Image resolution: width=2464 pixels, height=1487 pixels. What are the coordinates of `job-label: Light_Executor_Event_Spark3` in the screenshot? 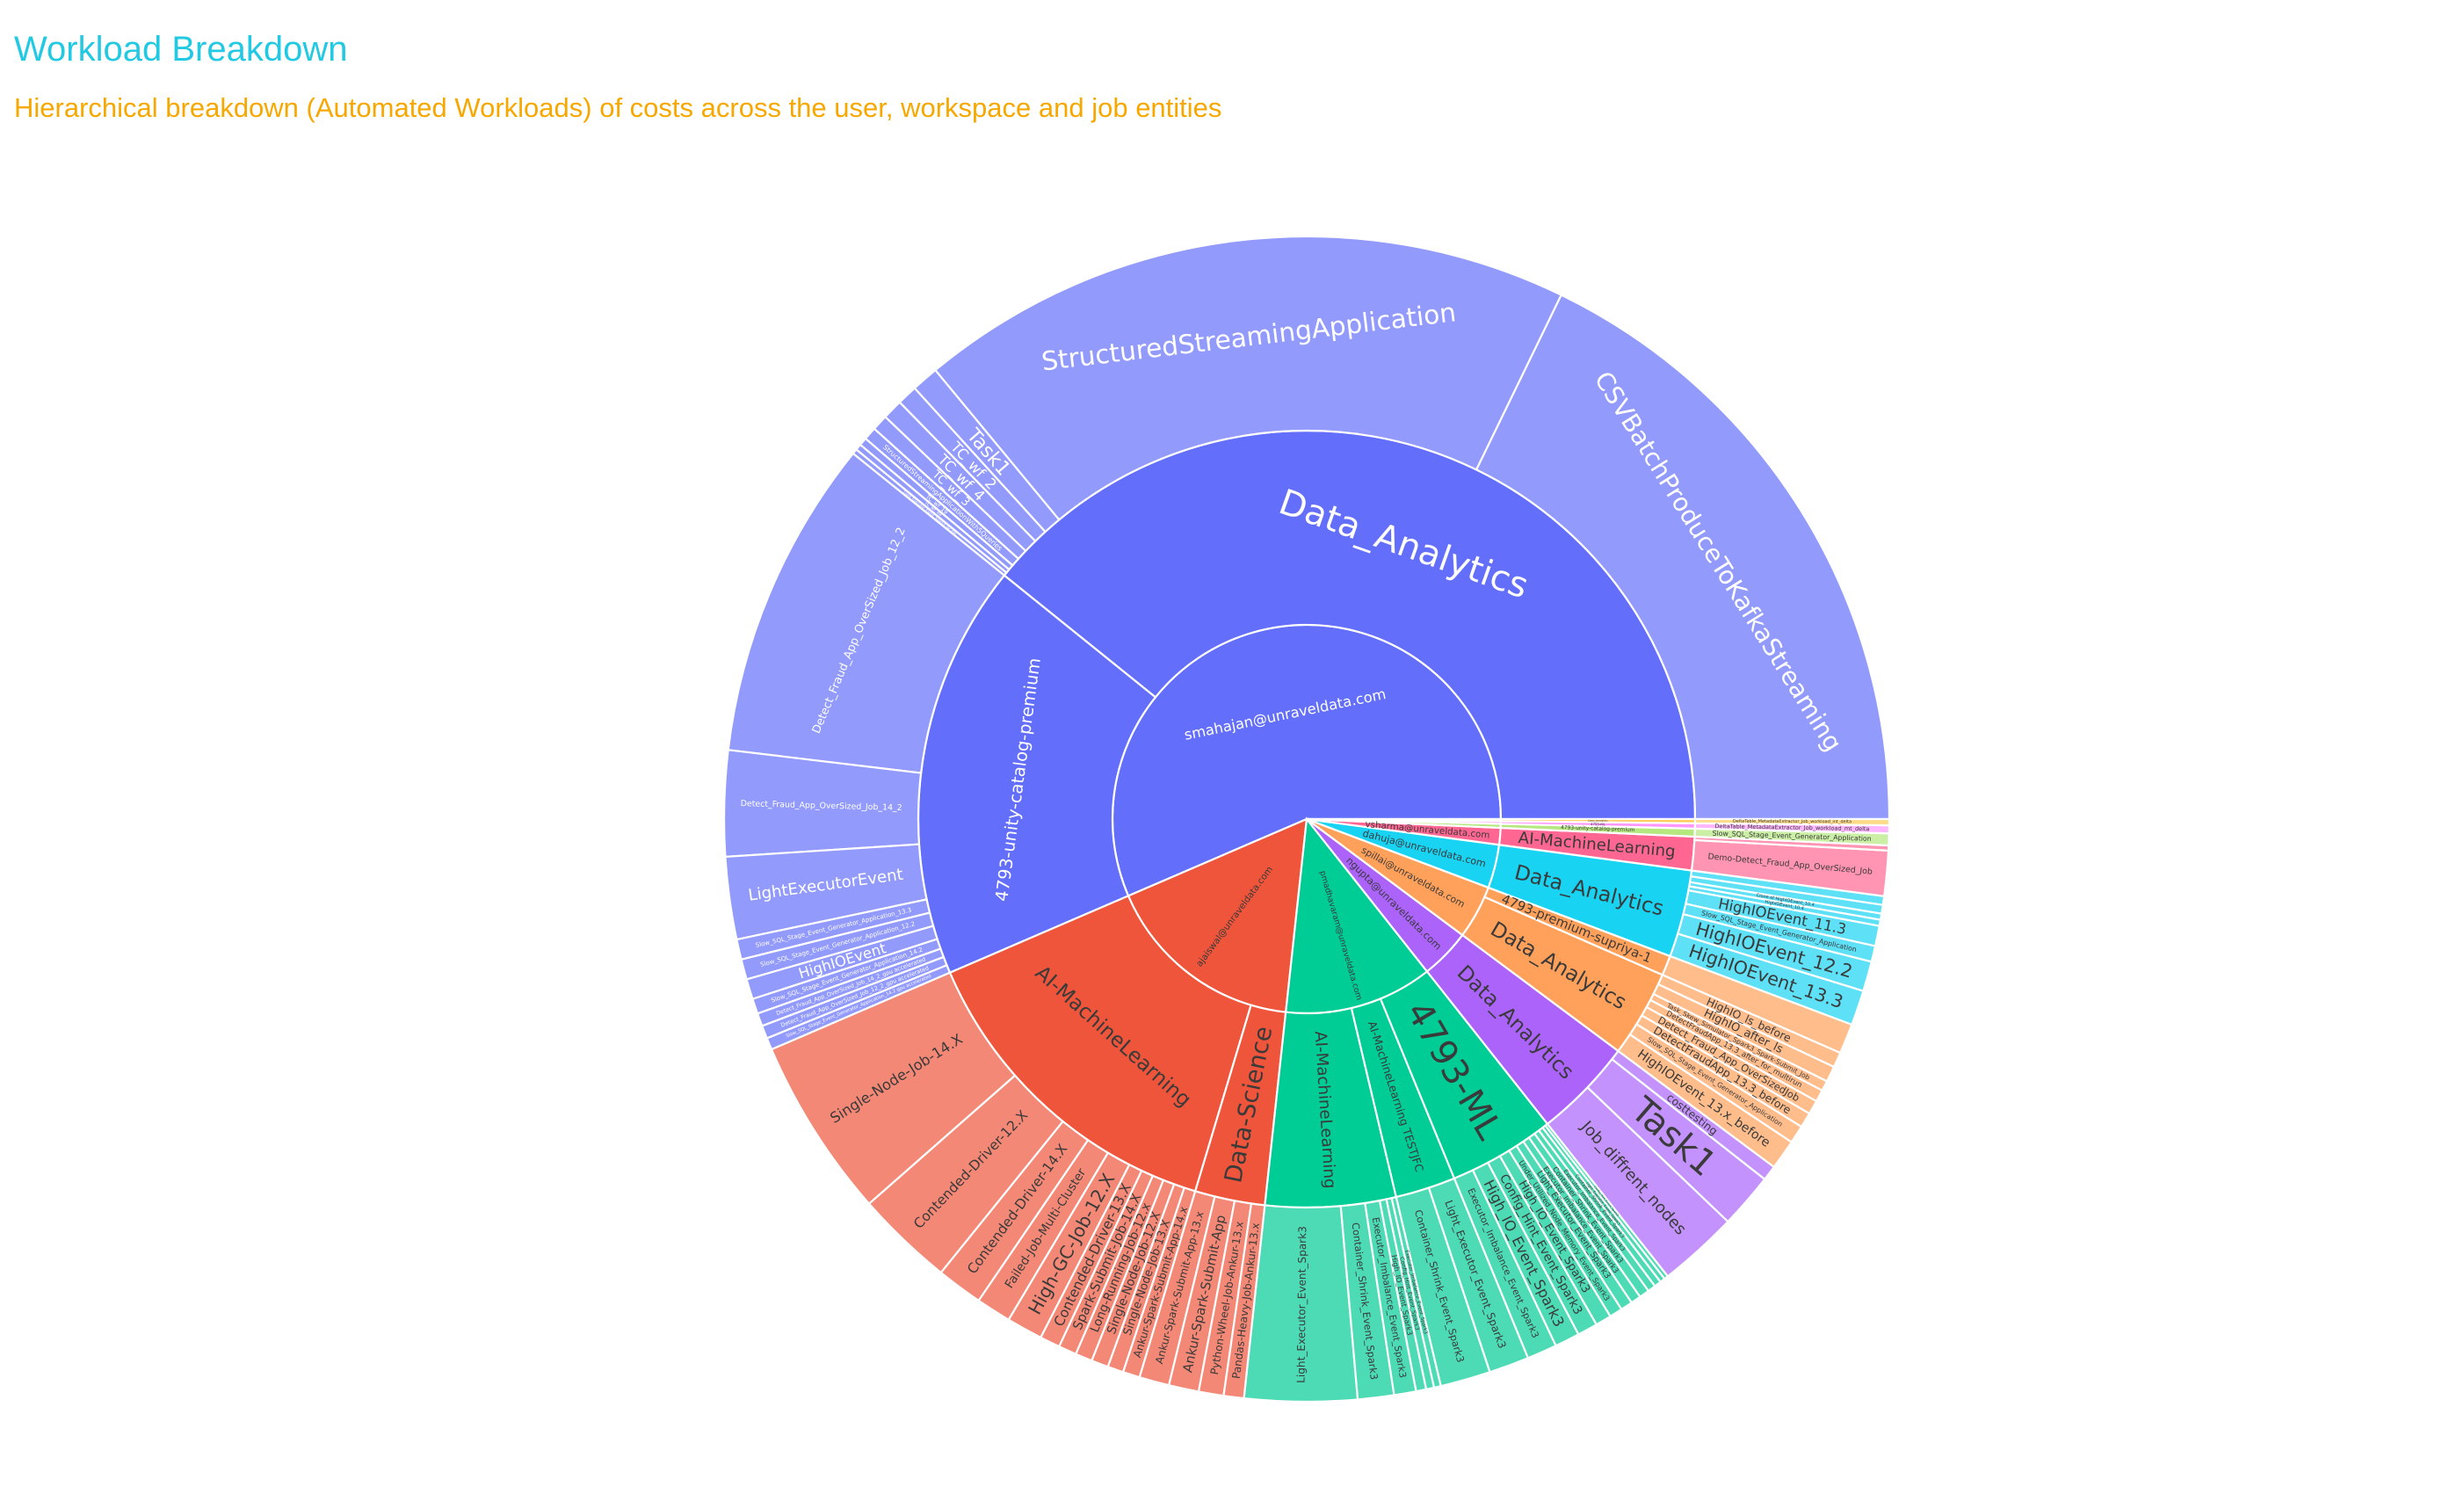 It's located at (1302, 1304).